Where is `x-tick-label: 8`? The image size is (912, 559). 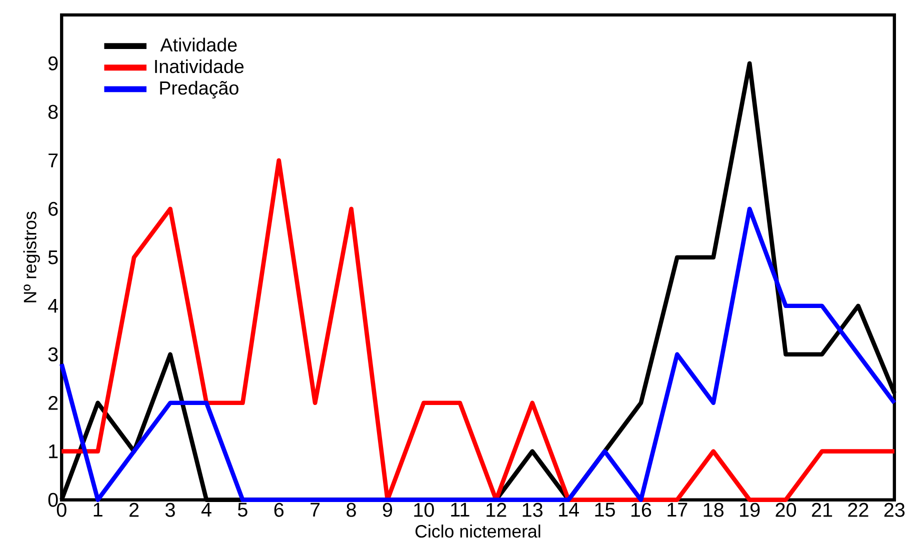 x-tick-label: 8 is located at coordinates (351, 509).